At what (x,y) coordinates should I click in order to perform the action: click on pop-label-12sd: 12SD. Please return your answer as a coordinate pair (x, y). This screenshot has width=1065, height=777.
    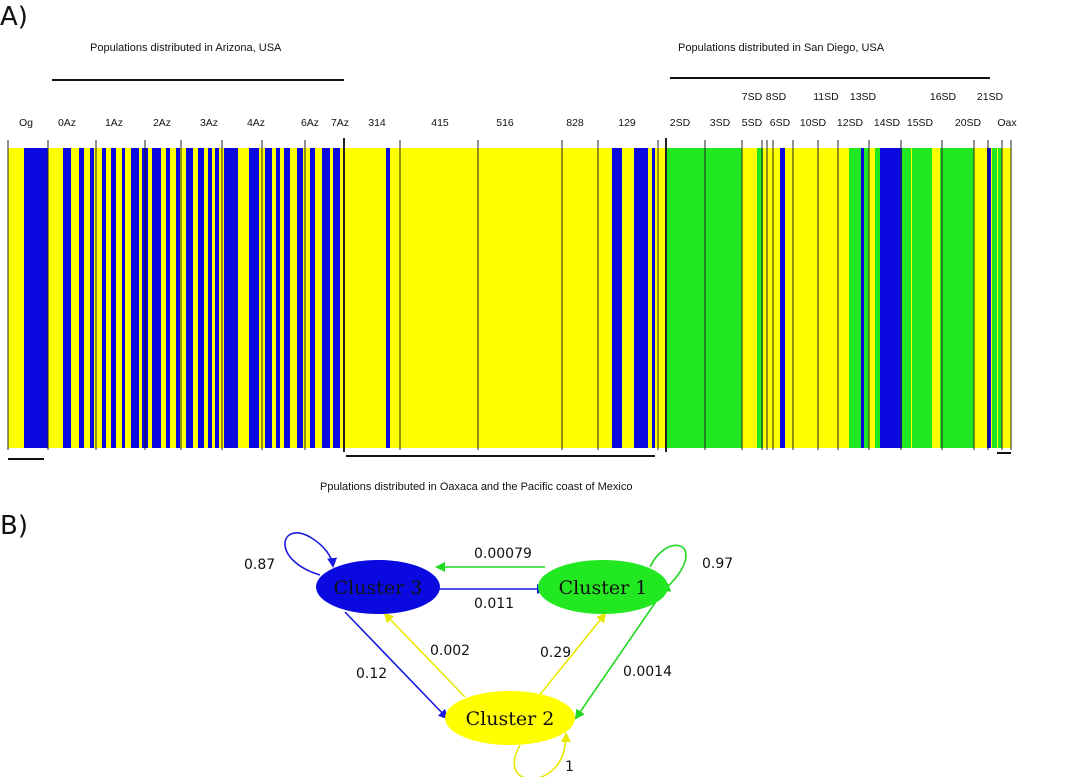
    Looking at the image, I should click on (850, 123).